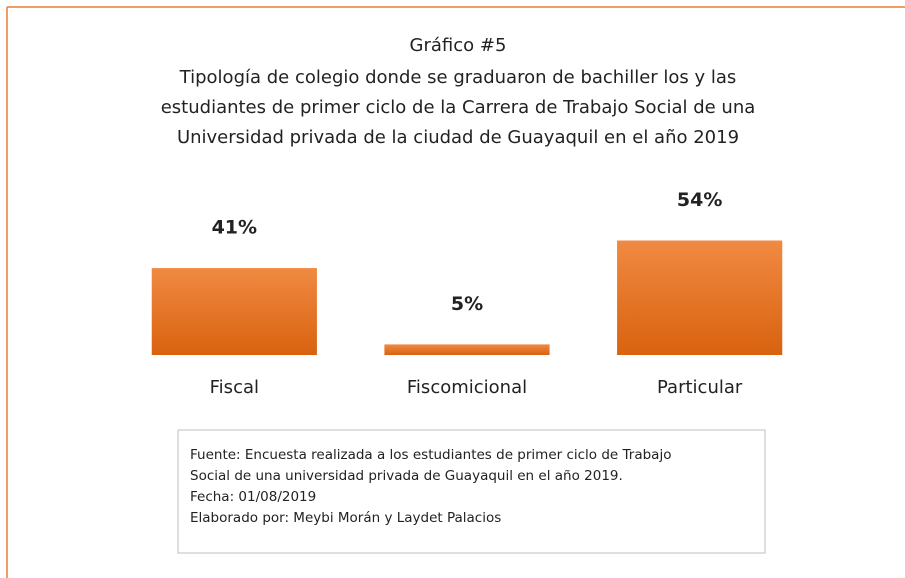 This screenshot has width=905, height=578. What do you see at coordinates (458, 45) in the screenshot?
I see `chart-title: Gráfico #5` at bounding box center [458, 45].